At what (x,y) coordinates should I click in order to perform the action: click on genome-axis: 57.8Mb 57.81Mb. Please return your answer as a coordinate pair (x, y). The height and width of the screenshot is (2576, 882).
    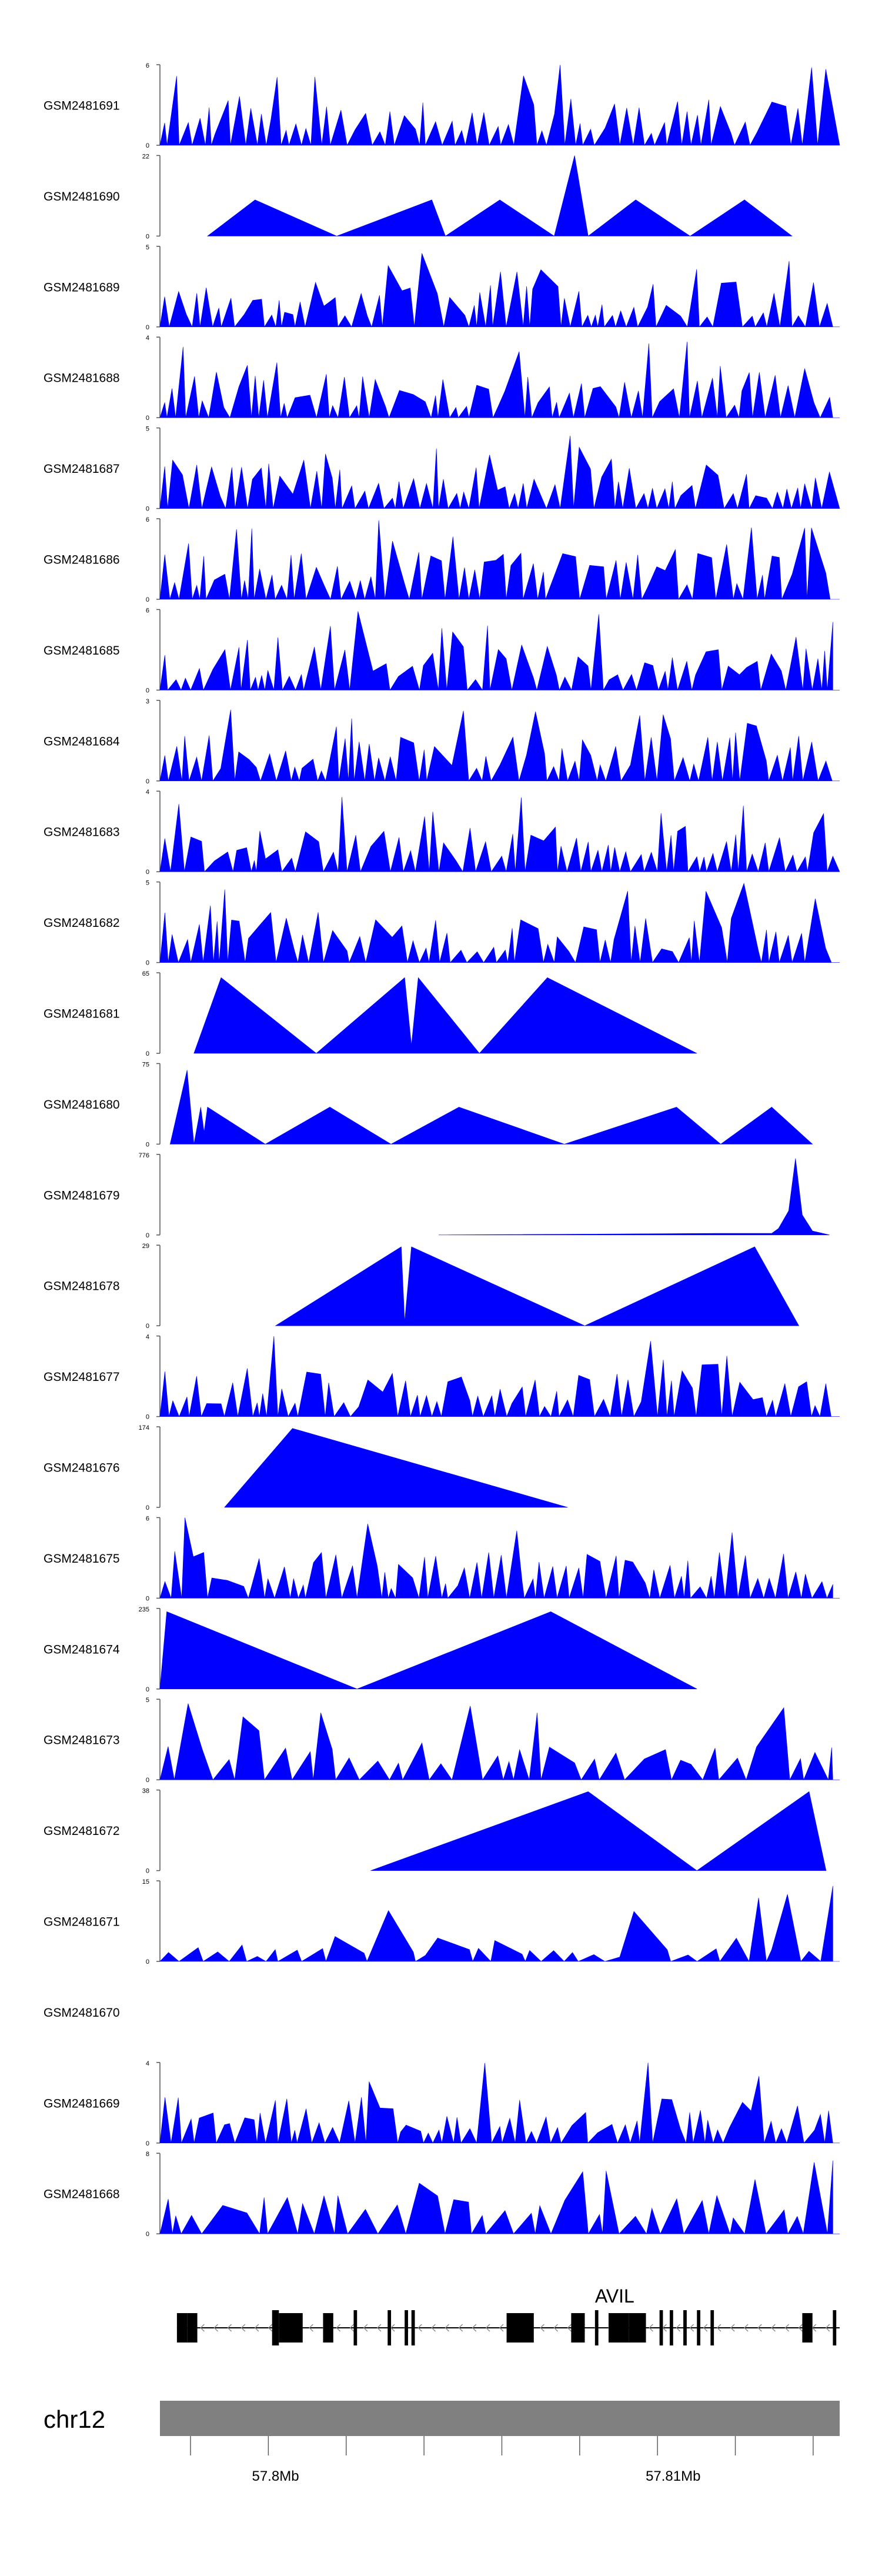
    Looking at the image, I should click on (502, 2460).